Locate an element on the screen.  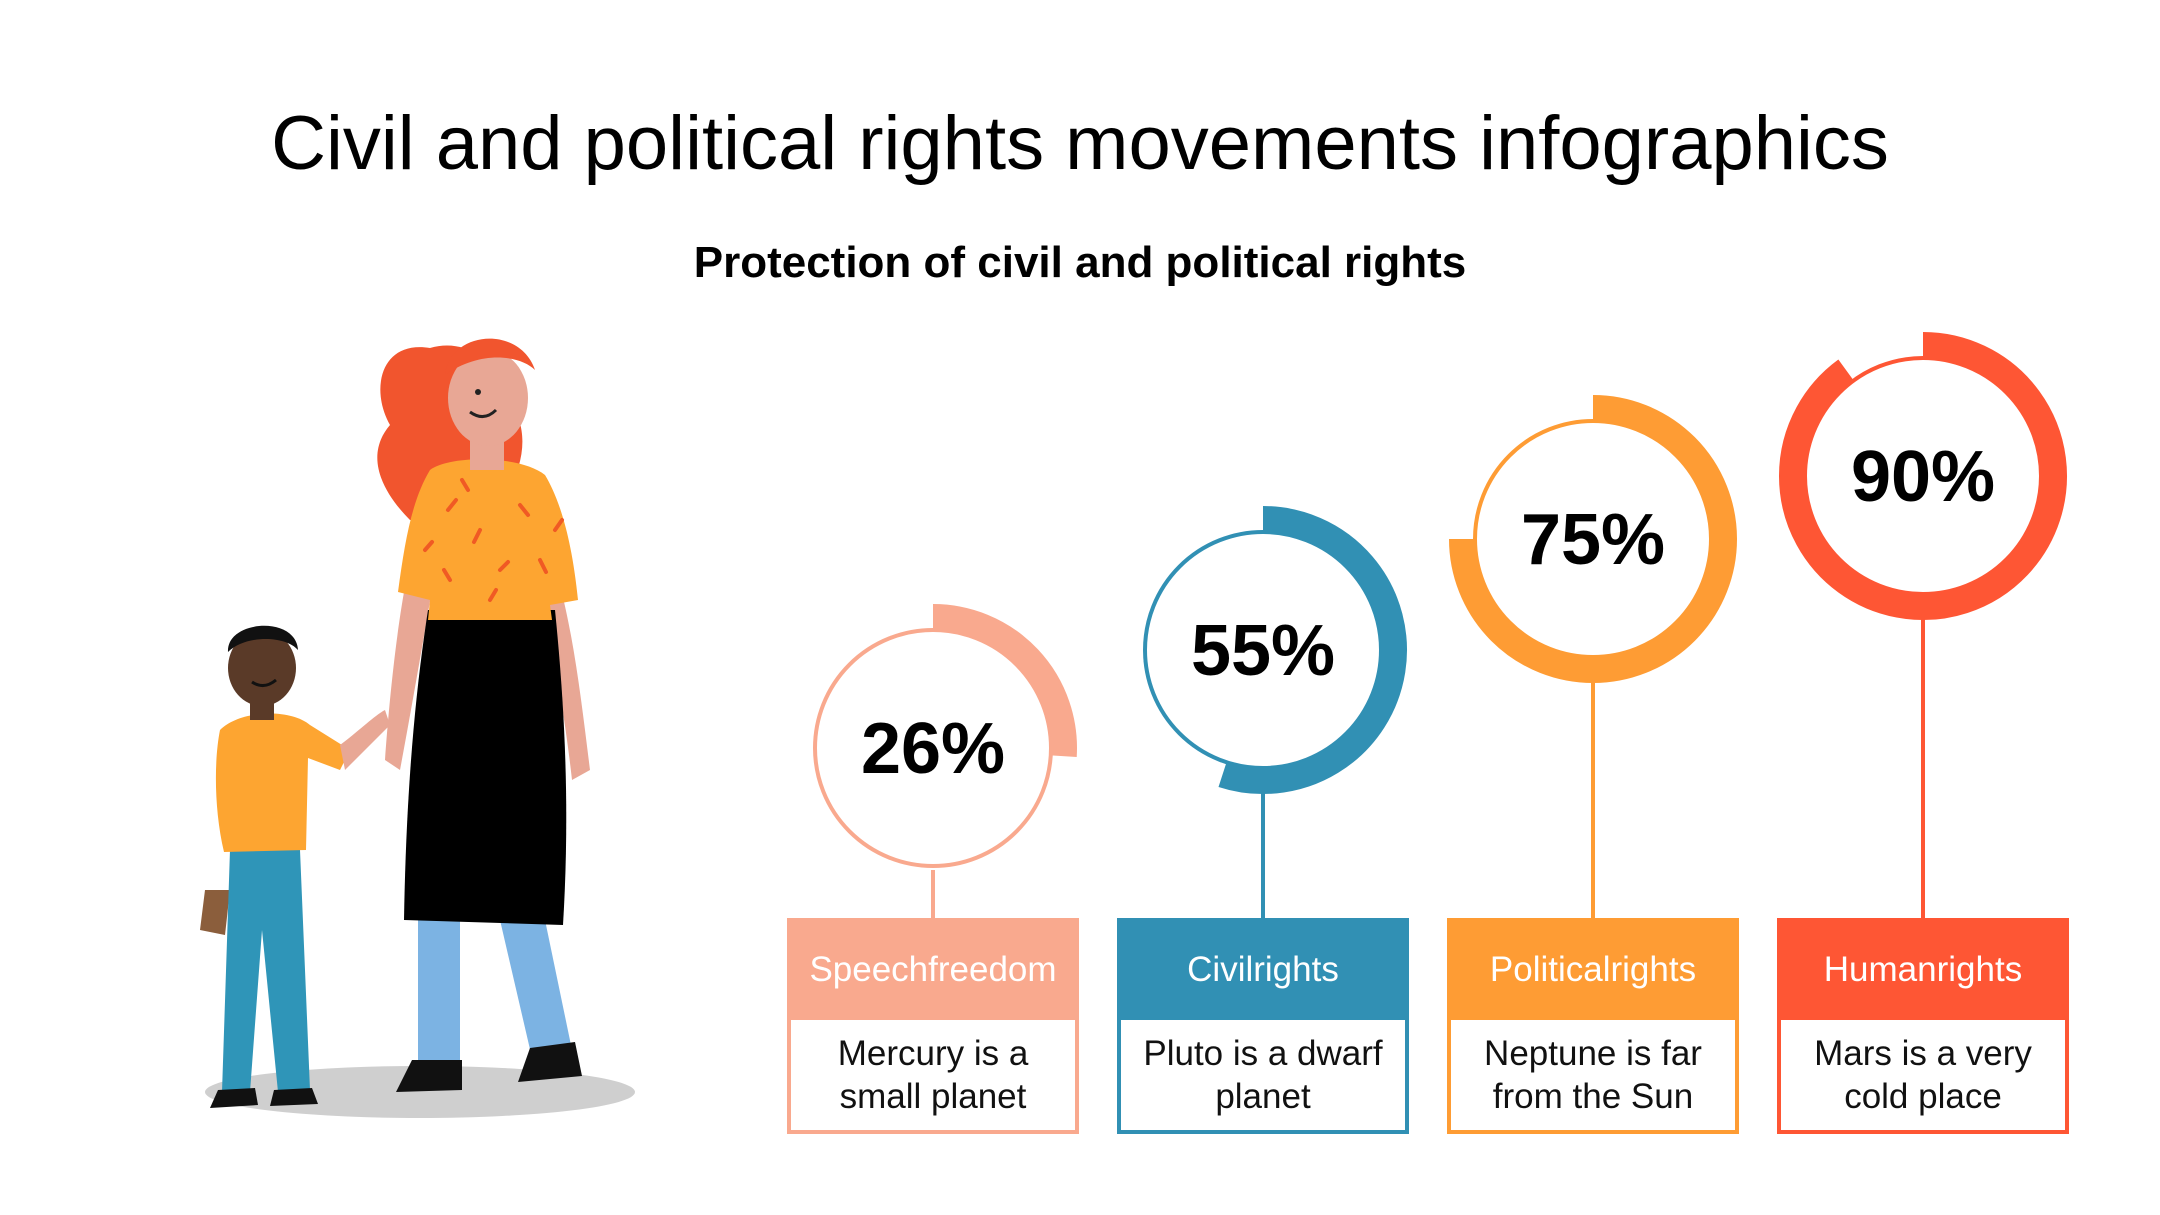
rights-card: Speech freedom Mercury is a small planet is located at coordinates (933, 1026).